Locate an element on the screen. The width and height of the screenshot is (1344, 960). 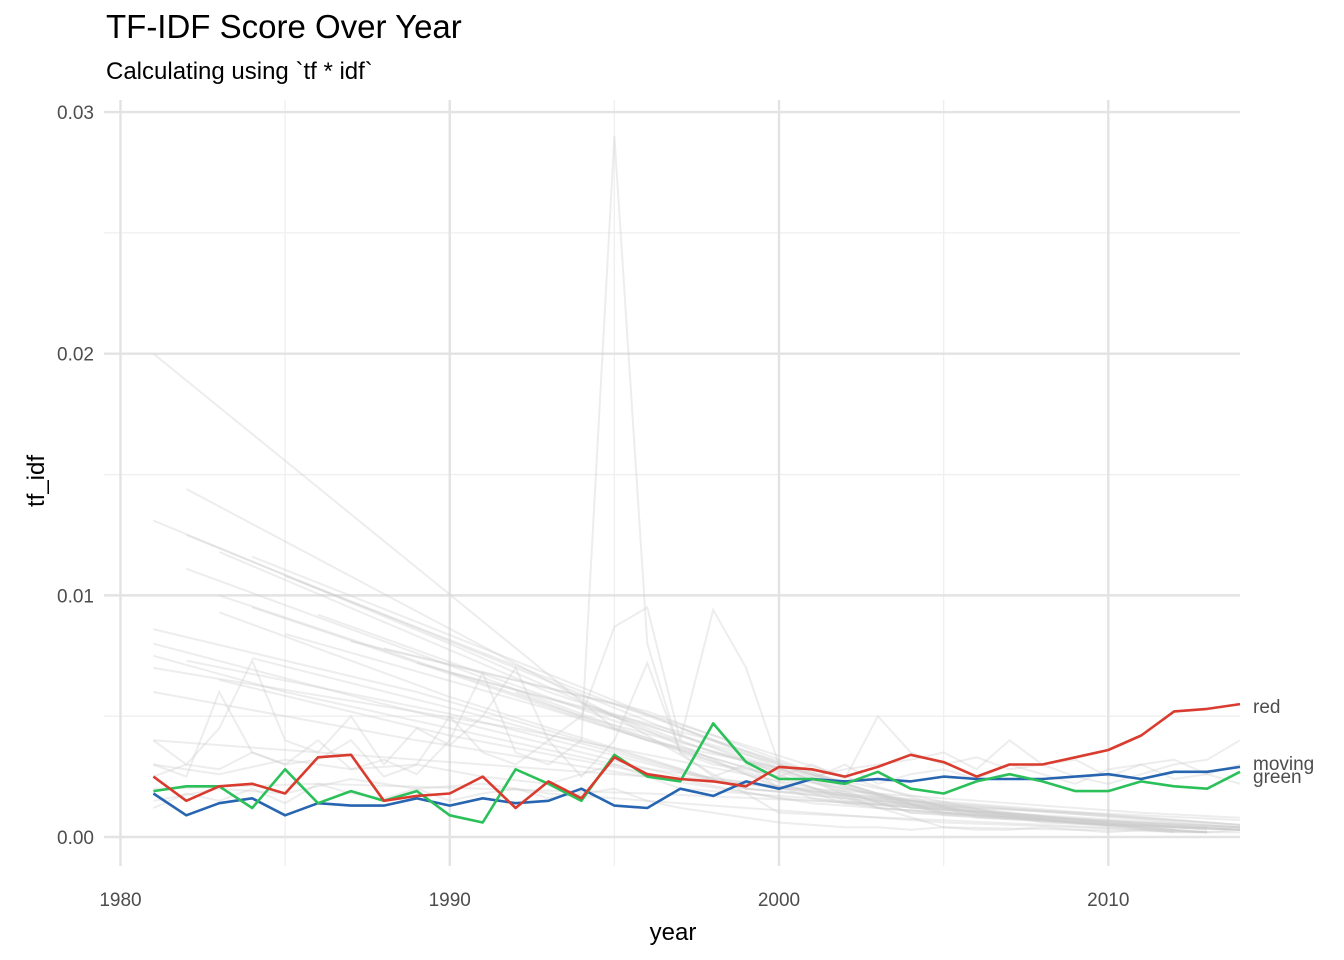
y-tick-label: 0.02 is located at coordinates (75, 355).